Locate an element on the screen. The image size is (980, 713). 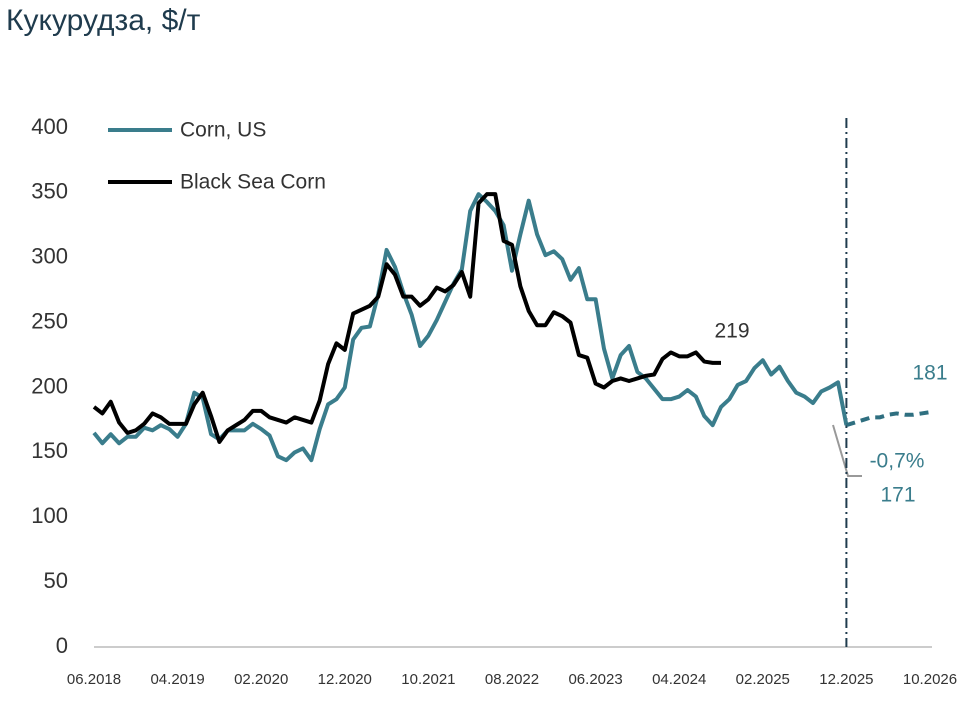
y-tick-label: 0 is located at coordinates (62, 645).